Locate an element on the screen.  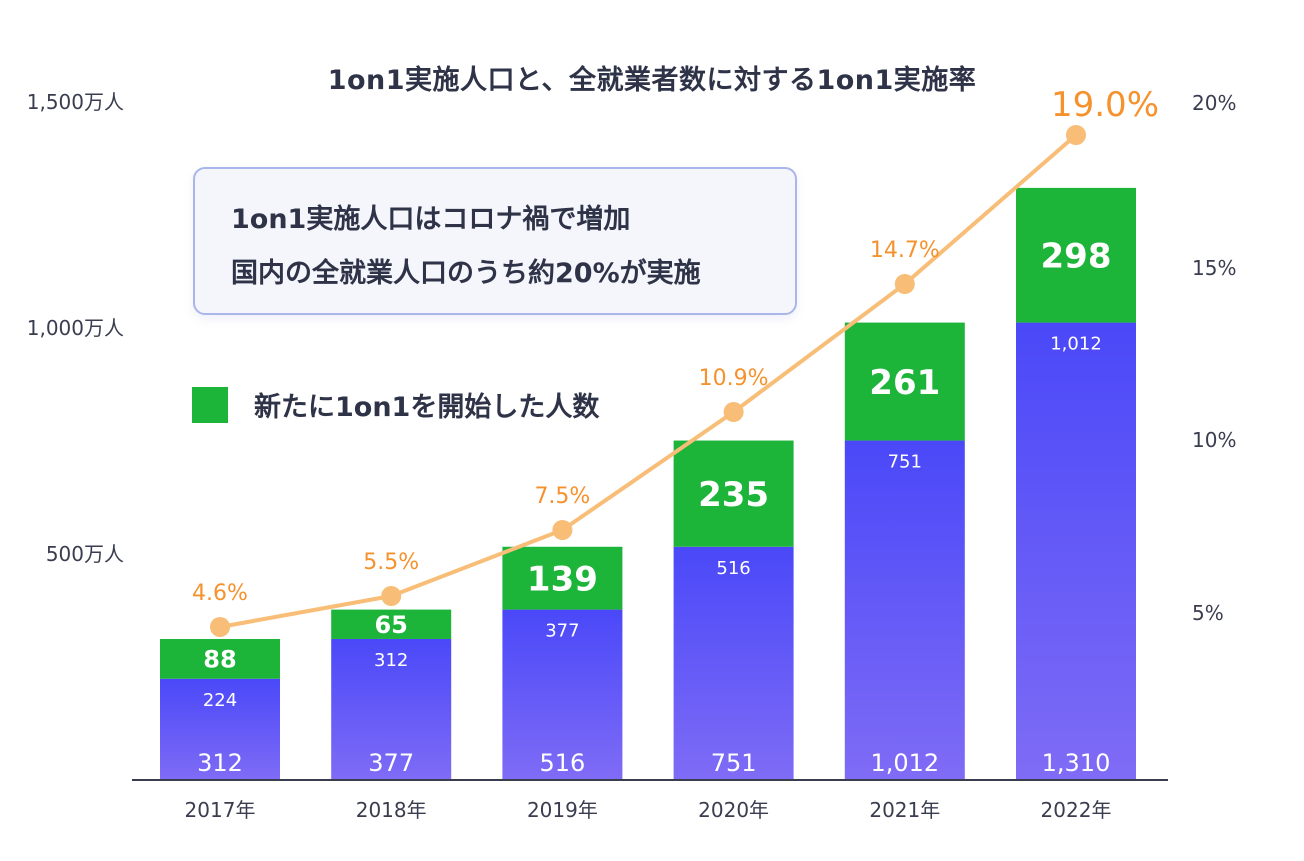
y-right-tick-label: 20% is located at coordinates (1214, 103).